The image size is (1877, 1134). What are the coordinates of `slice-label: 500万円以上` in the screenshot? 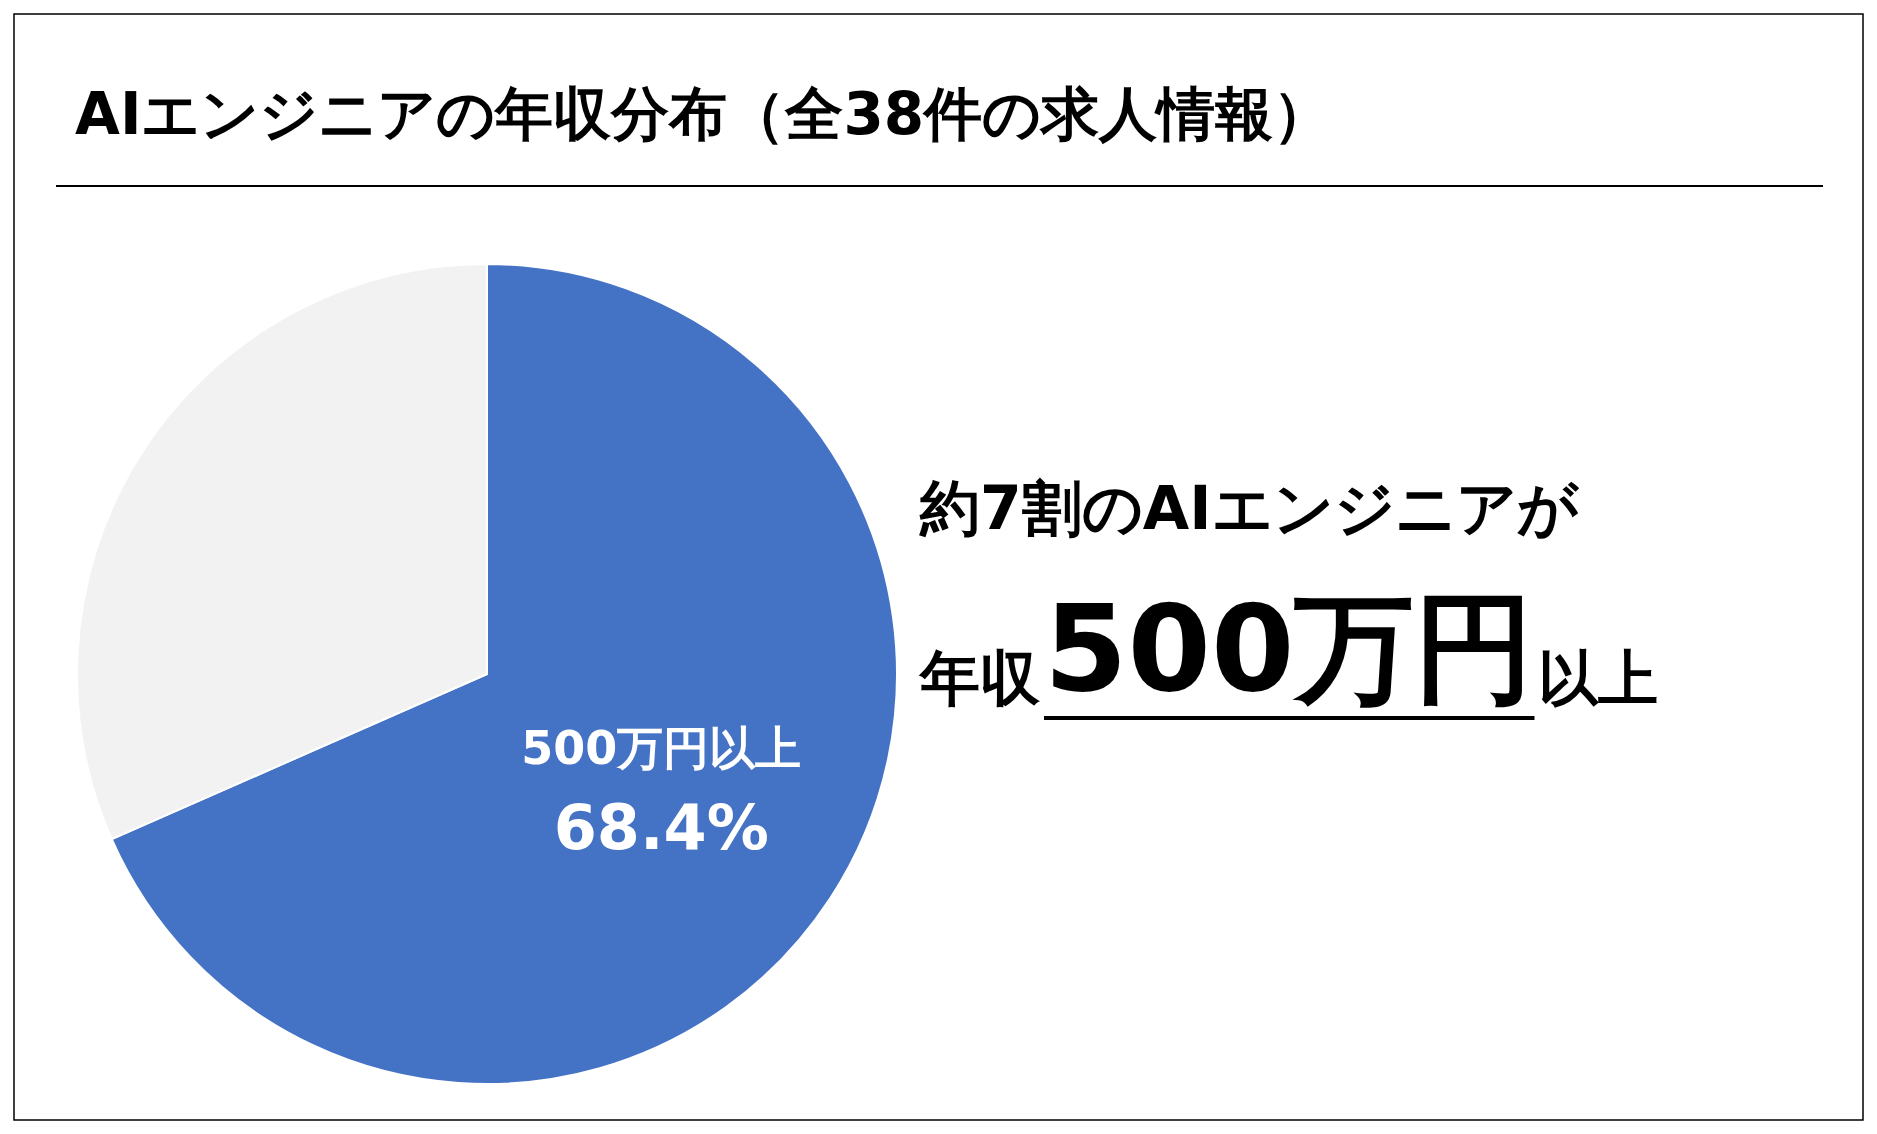 It's located at (661, 747).